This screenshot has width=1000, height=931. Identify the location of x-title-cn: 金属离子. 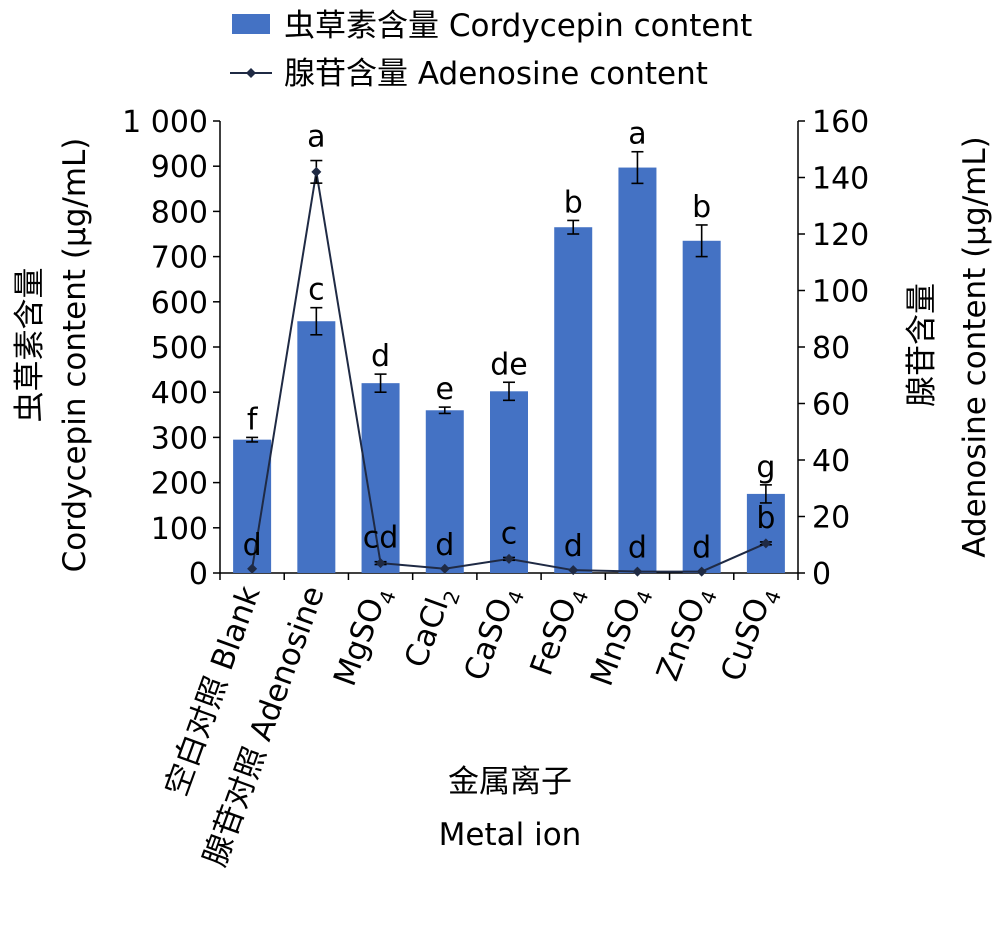
(510, 782).